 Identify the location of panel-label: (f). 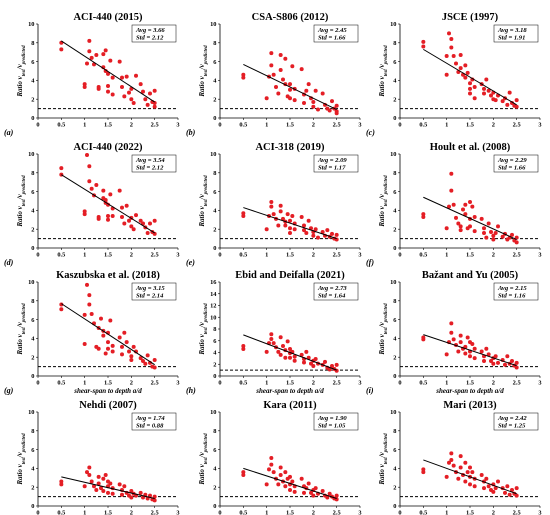
(370, 262).